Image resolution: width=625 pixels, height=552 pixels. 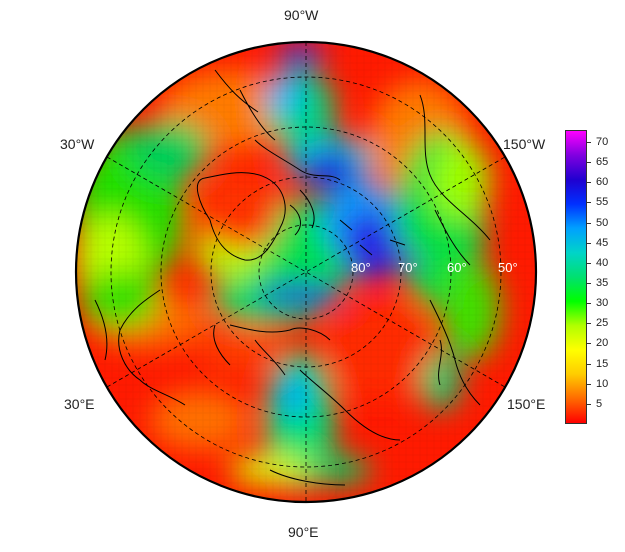 What do you see at coordinates (508, 267) in the screenshot?
I see `lat-label-50: 50°` at bounding box center [508, 267].